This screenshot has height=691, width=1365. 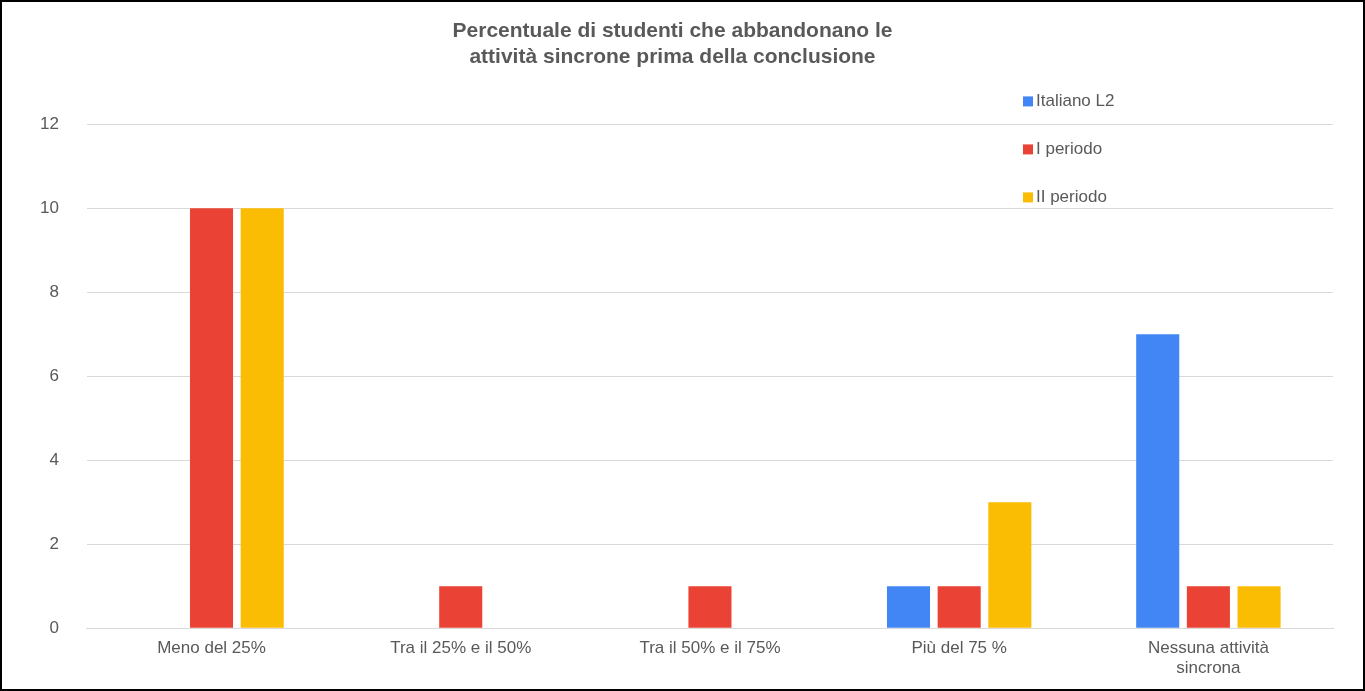 What do you see at coordinates (1208, 658) in the screenshot?
I see `x-tick-label: Nessuna attività sincrona` at bounding box center [1208, 658].